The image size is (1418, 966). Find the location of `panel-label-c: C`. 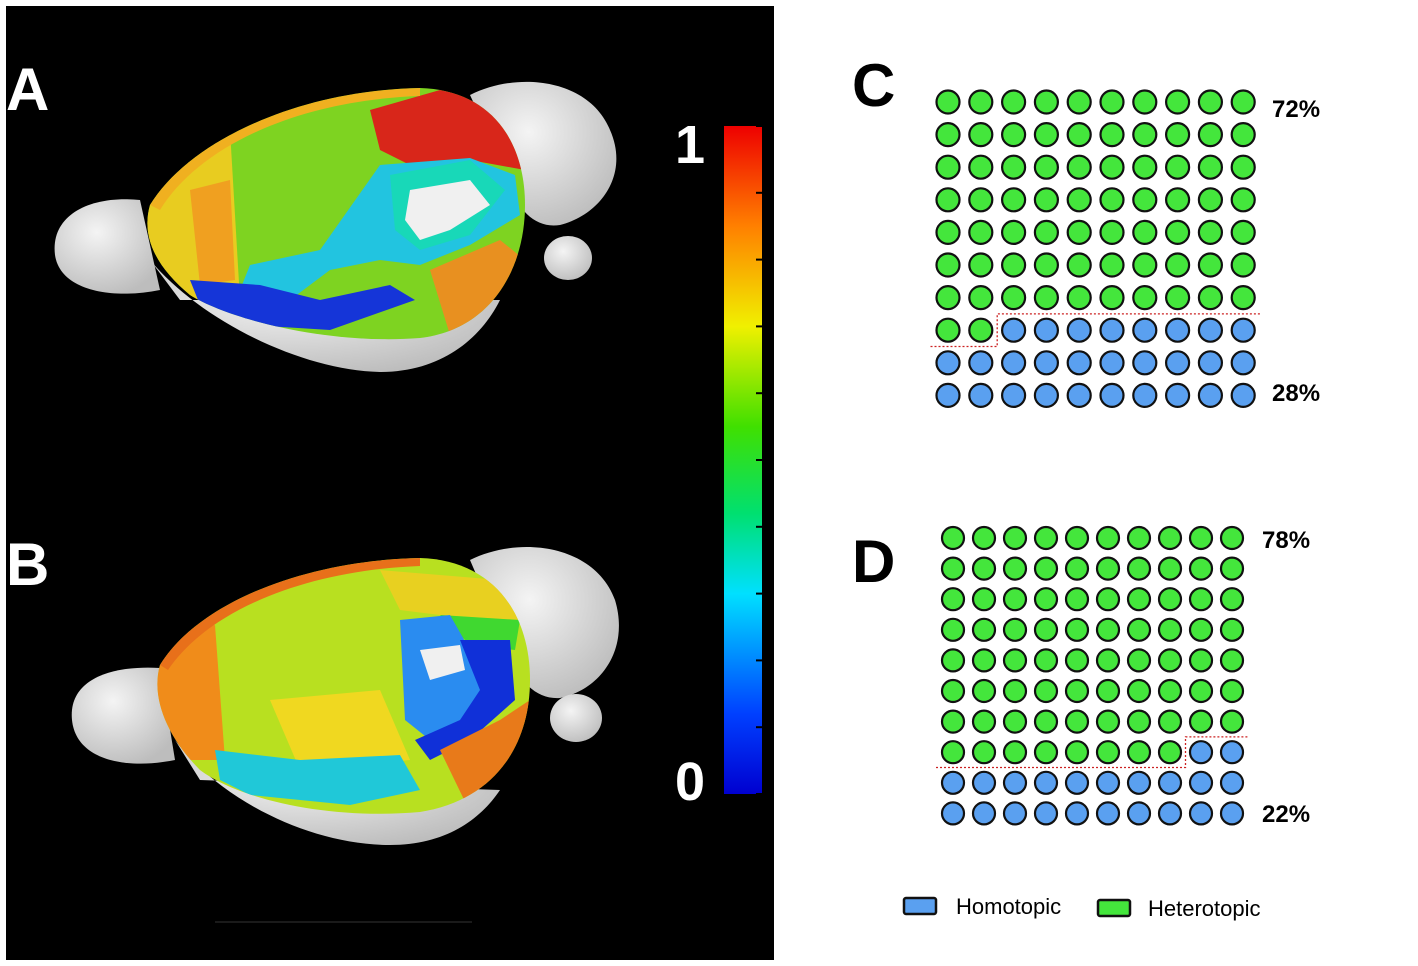

panel-label-c: C is located at coordinates (873, 85).